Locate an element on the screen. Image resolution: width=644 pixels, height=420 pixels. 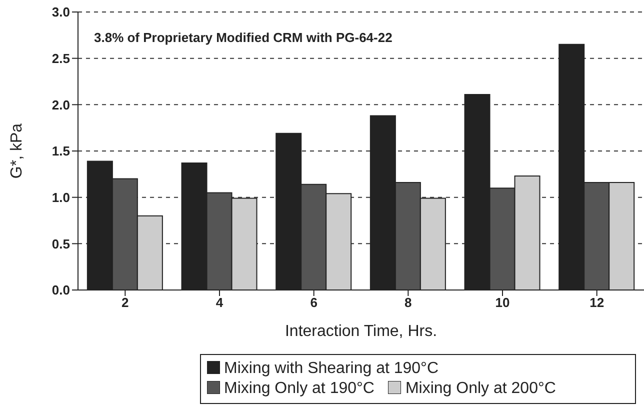
x-tick-label: 10 is located at coordinates (502, 302).